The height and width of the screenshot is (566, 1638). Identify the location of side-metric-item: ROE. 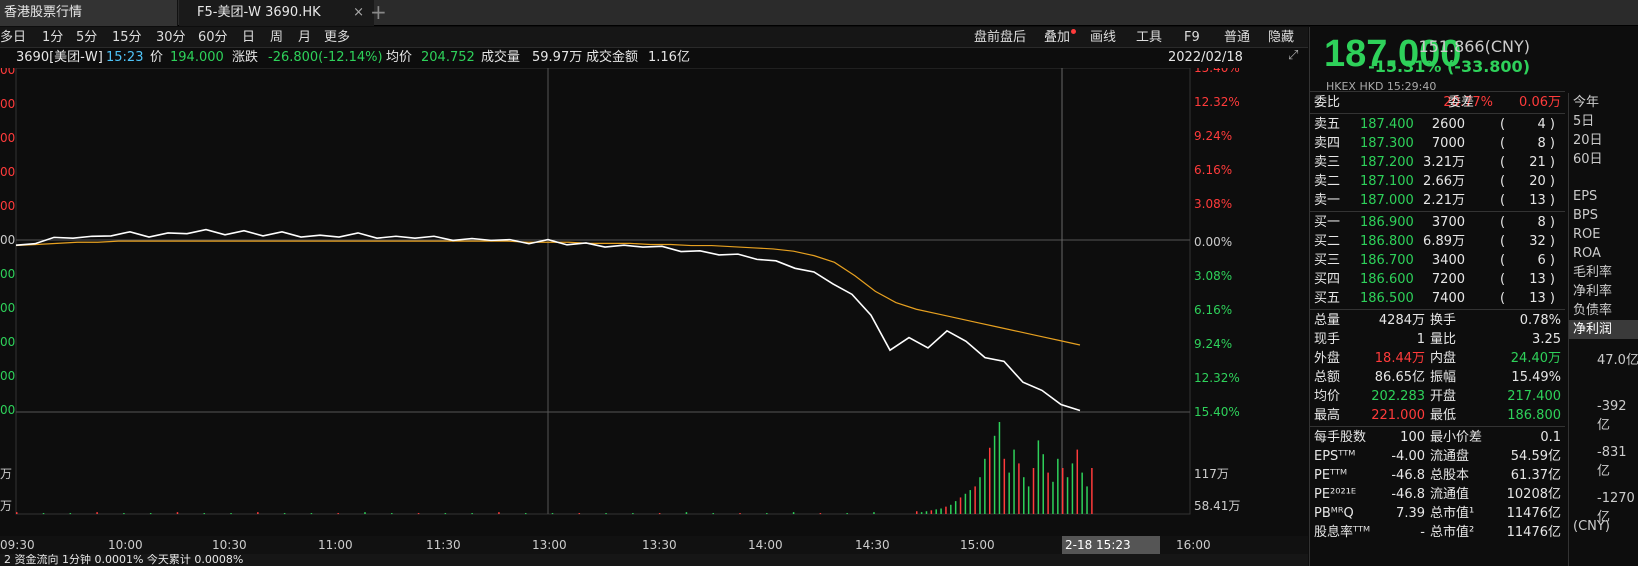
(1587, 234).